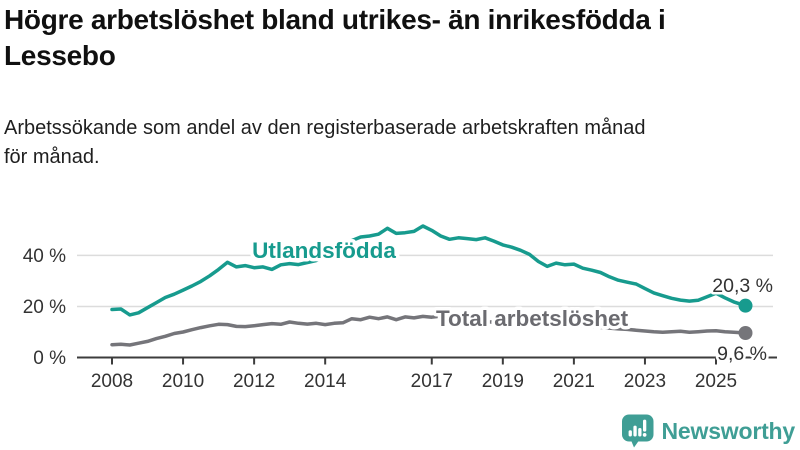  I want to click on newsworthy-wordmark: Newsworthy, so click(728, 430).